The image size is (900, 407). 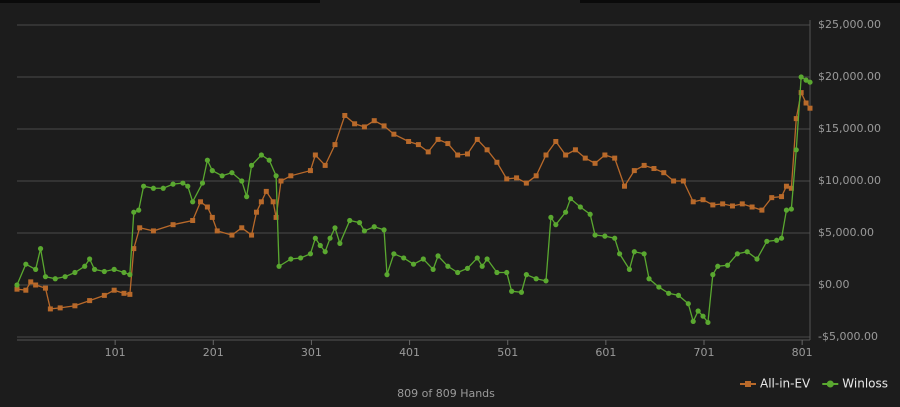 What do you see at coordinates (849, 180) in the screenshot?
I see `y-tick-label: $10,000.00` at bounding box center [849, 180].